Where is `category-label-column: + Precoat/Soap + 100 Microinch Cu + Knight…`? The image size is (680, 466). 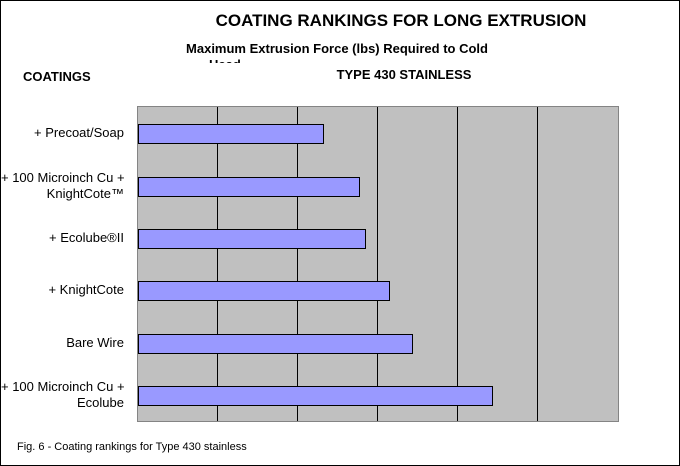
category-label-column: + Precoat/Soap + 100 Microinch Cu + Knight… is located at coordinates (66, 263).